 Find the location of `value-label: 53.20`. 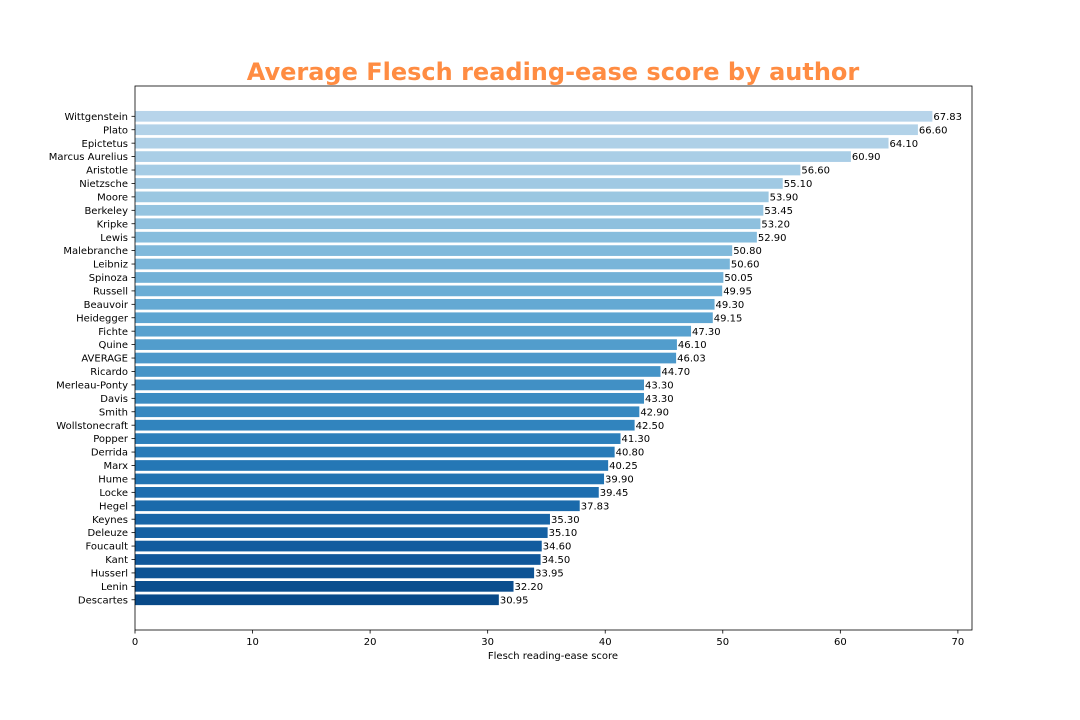

value-label: 53.20 is located at coordinates (775, 224).